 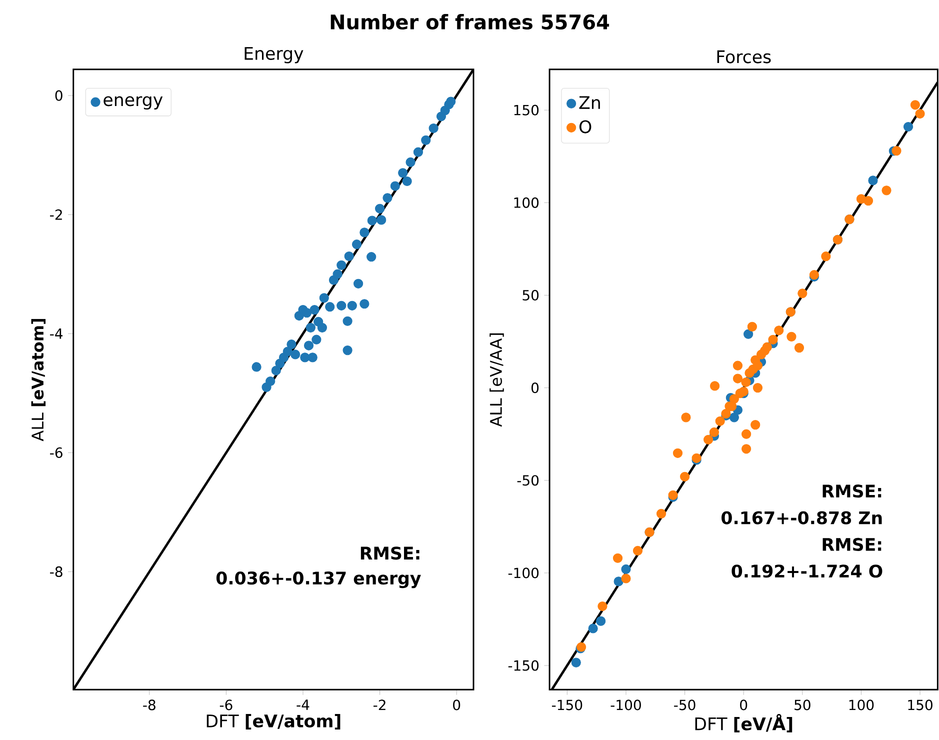 What do you see at coordinates (470, 22) in the screenshot?
I see `text: Number of frames 55764` at bounding box center [470, 22].